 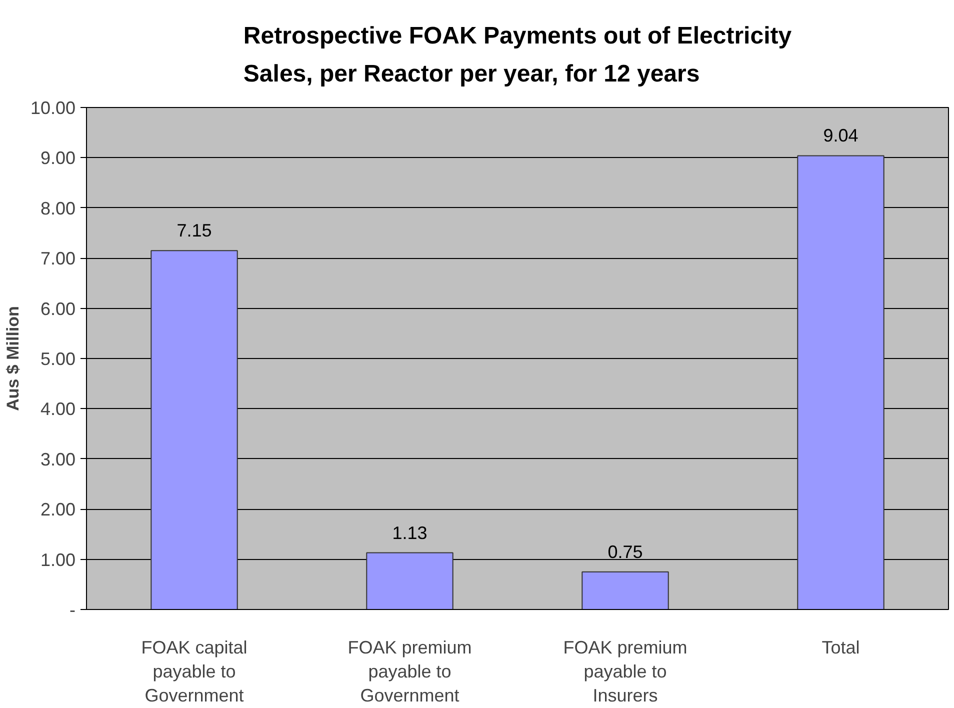 I want to click on y-tick-label: 9.00, so click(x=58, y=158).